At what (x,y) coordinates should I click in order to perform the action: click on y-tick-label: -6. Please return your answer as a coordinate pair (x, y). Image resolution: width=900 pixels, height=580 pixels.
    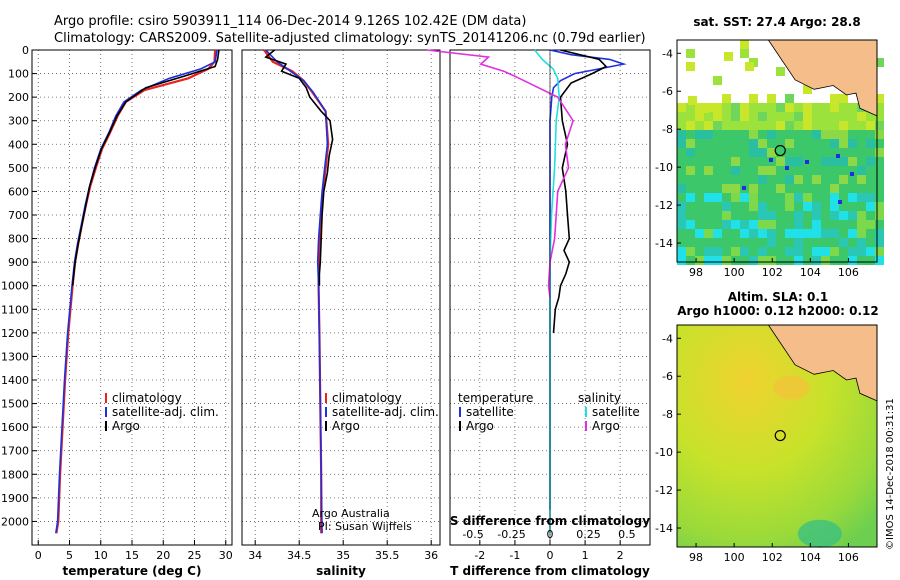
    Looking at the image, I should click on (667, 376).